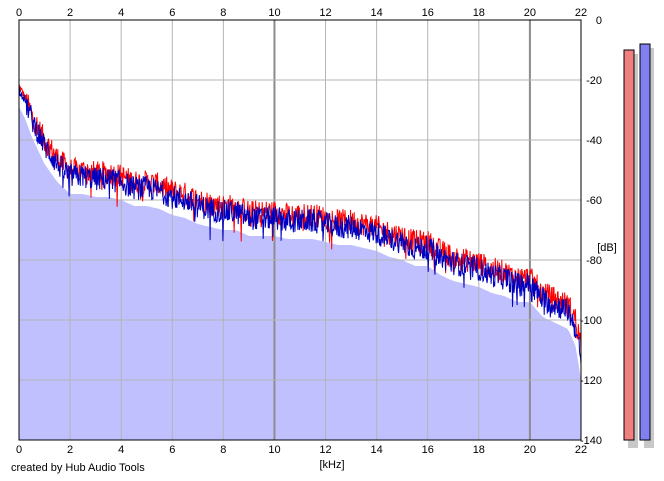  Describe the element at coordinates (629, 245) in the screenshot. I see `left-level-meter` at that location.